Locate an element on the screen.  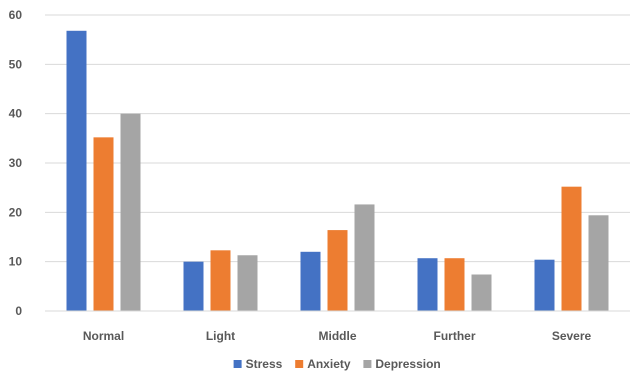
y-tick-label: 30 is located at coordinates (16, 163).